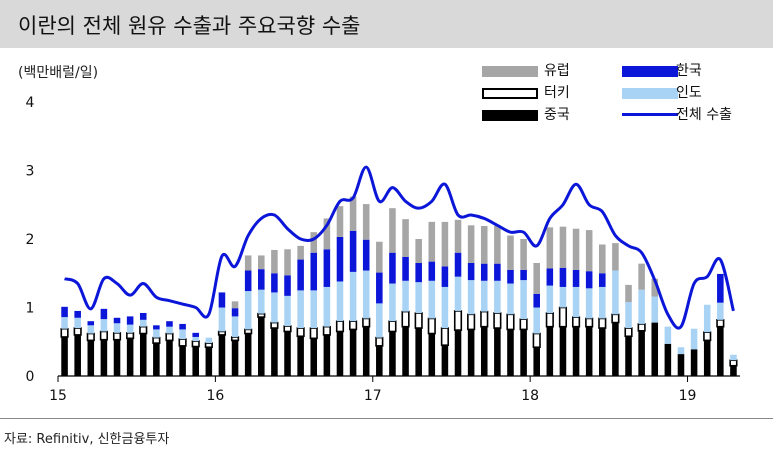 Image resolution: width=773 pixels, height=460 pixels. I want to click on x-tick-label: 18, so click(530, 396).